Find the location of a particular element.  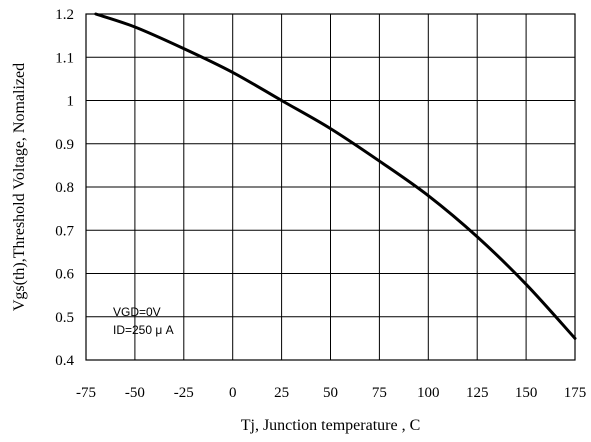

annotation-box: VGD=0V ID=250 μ A is located at coordinates (143, 321).